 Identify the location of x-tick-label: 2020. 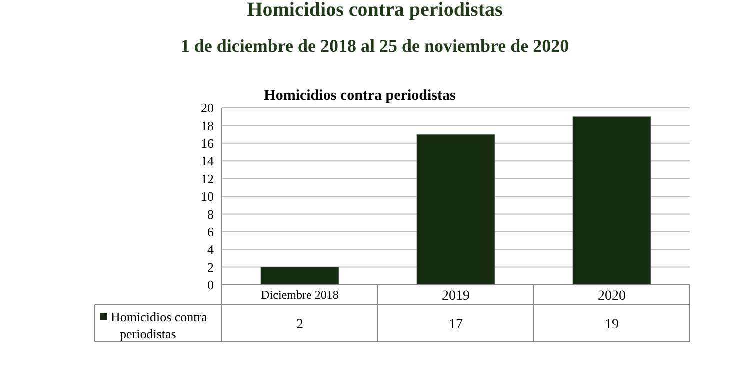
(612, 296).